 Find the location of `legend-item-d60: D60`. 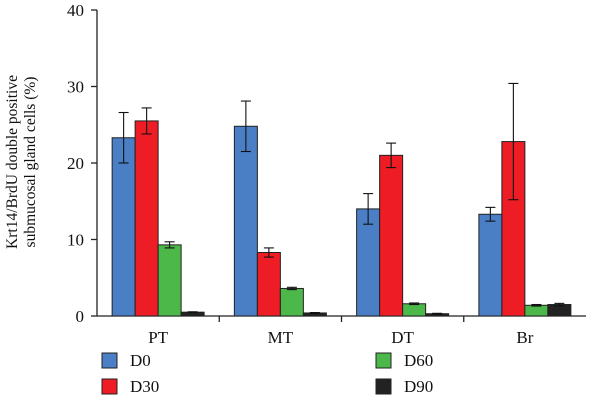

legend-item-d60: D60 is located at coordinates (404, 360).